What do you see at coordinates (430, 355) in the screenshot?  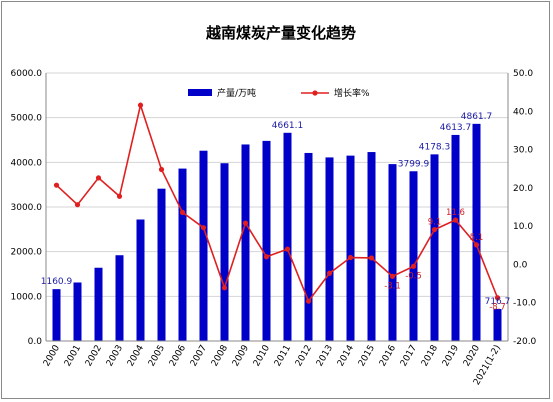 I see `x-tick-label: 2018` at bounding box center [430, 355].